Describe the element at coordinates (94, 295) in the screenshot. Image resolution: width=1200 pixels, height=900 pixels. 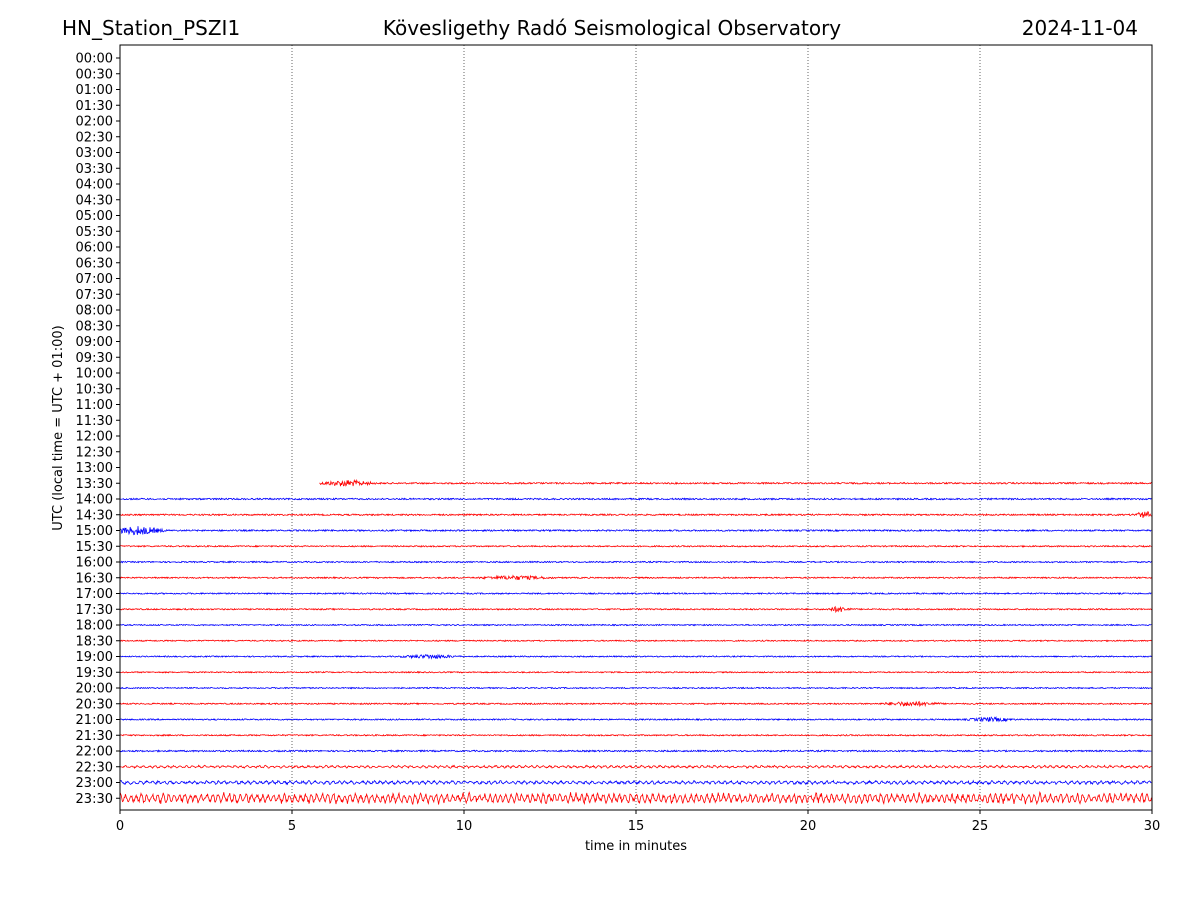
I see `y-tick-label: 07:30` at that location.